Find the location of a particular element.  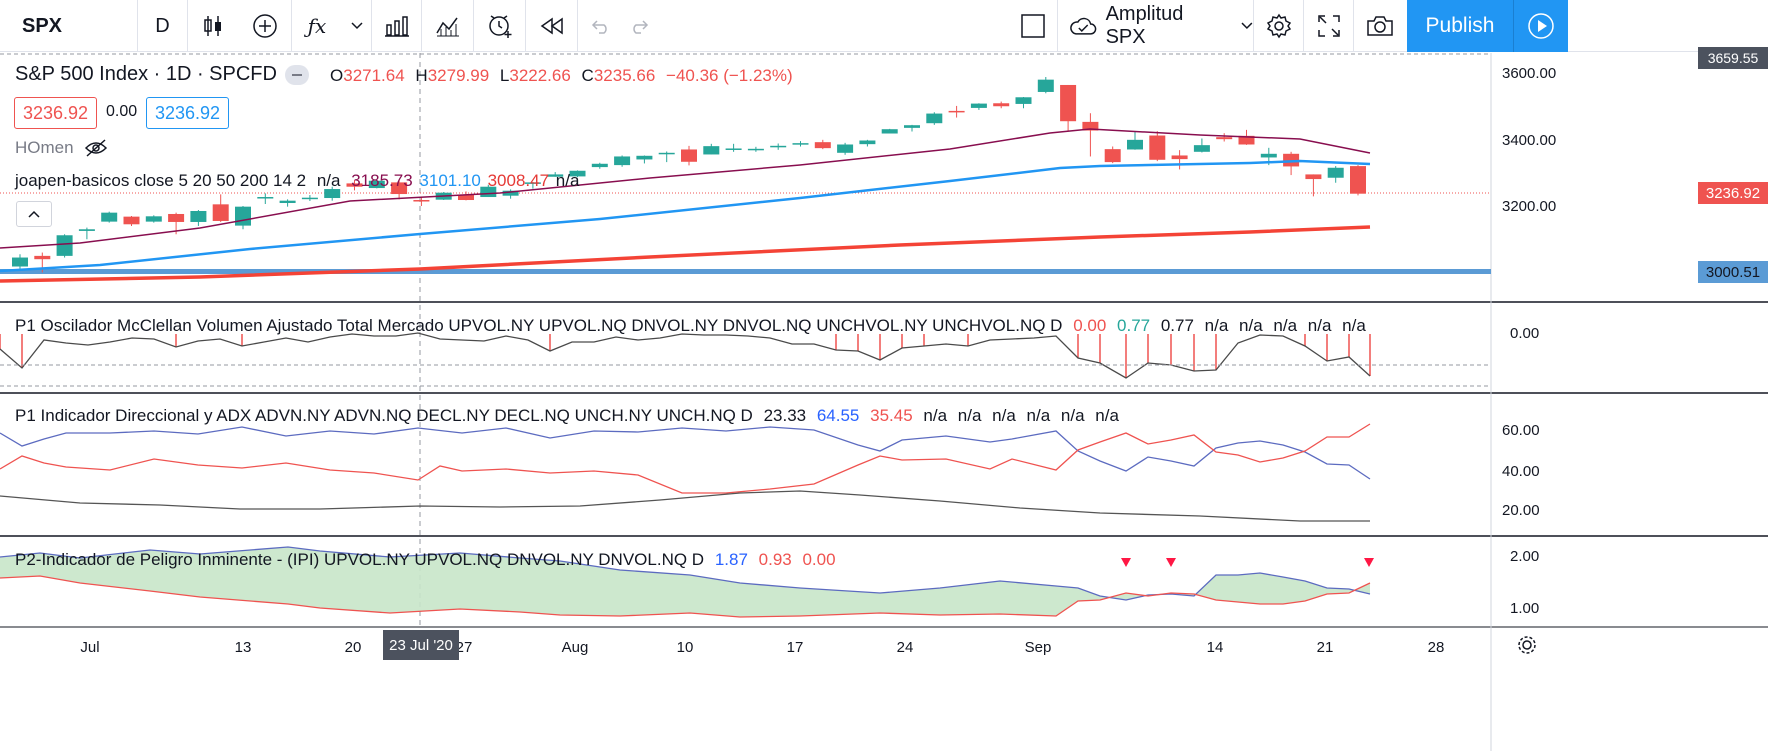

templates-icon is located at coordinates (448, 26).